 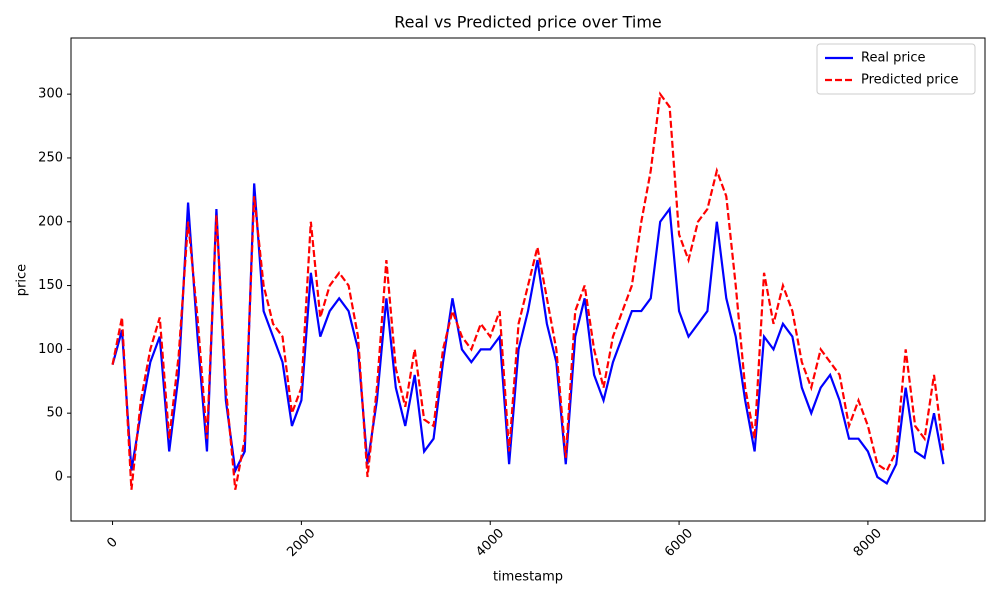 What do you see at coordinates (910, 80) in the screenshot?
I see `legend-label: Predicted price` at bounding box center [910, 80].